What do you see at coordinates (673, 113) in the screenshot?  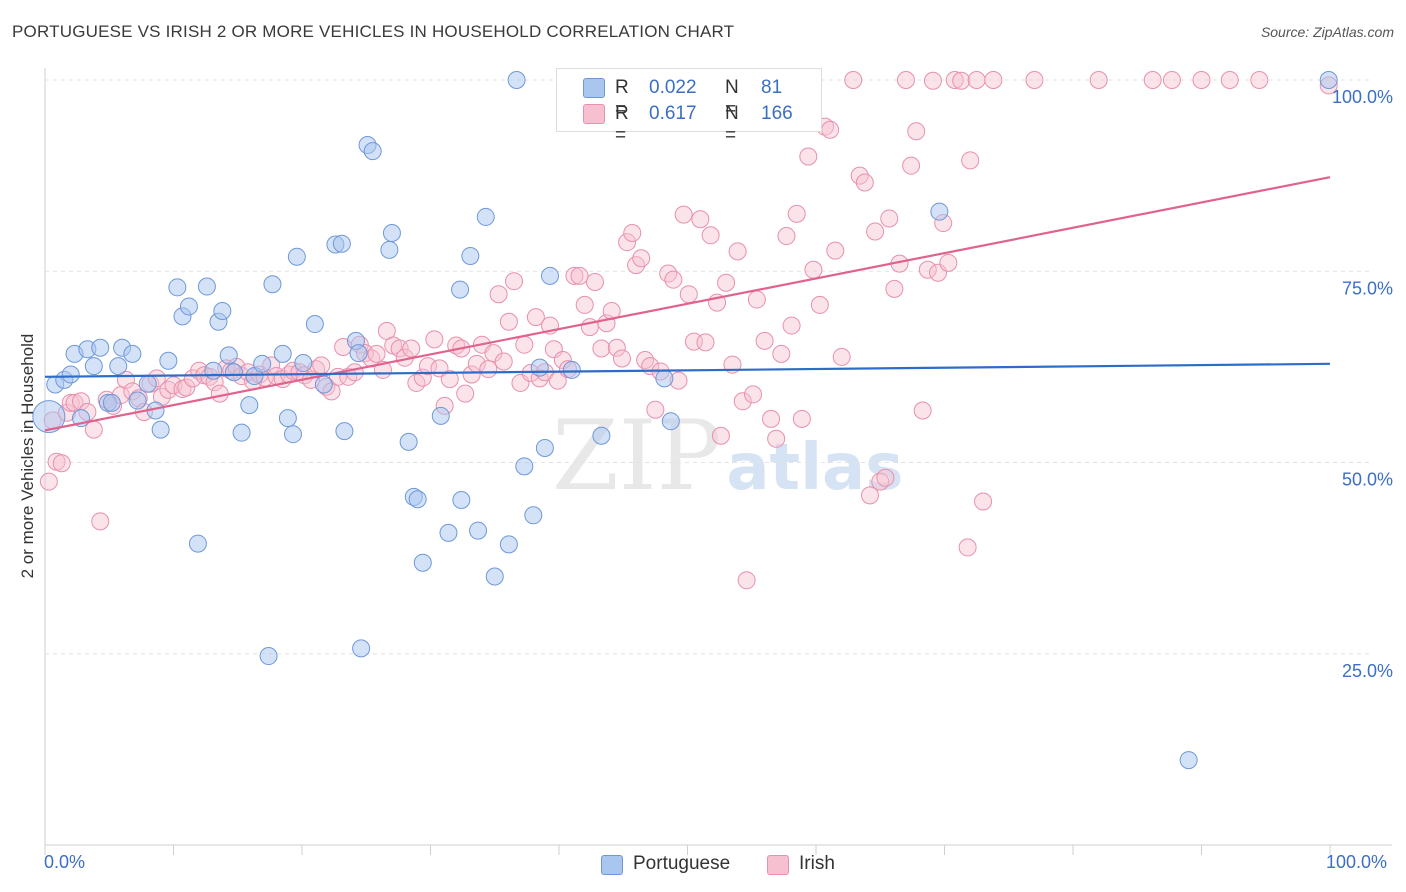 I see `legend-r-value: 0.617` at bounding box center [673, 113].